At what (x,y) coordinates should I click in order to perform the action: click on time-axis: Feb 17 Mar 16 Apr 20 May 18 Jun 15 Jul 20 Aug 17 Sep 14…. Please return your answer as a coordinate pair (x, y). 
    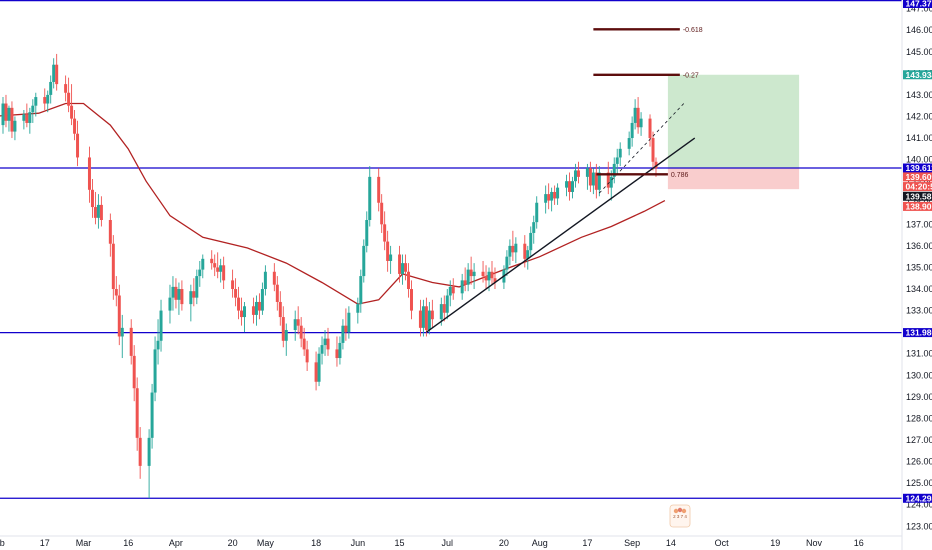
    Looking at the image, I should click on (432, 543).